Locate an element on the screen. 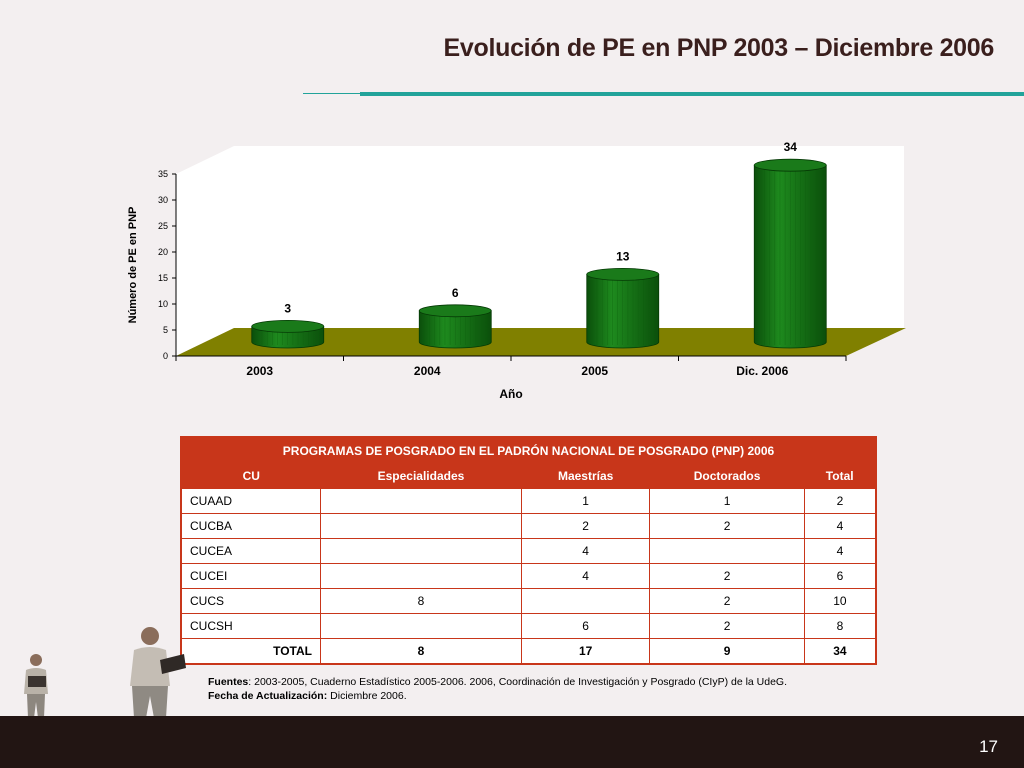  person-large-illustration is located at coordinates (158, 672).